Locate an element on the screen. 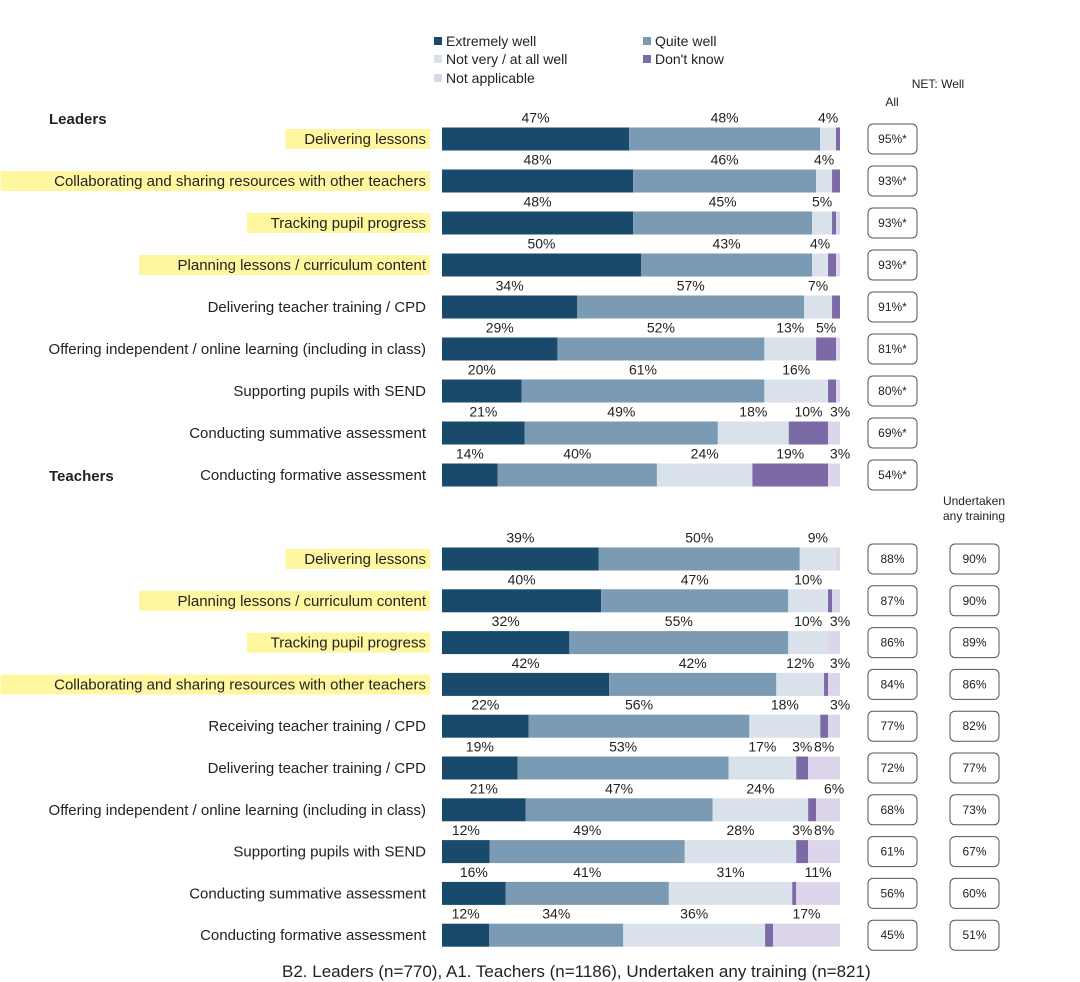 The image size is (1080, 982). data-label: 7% is located at coordinates (818, 286).